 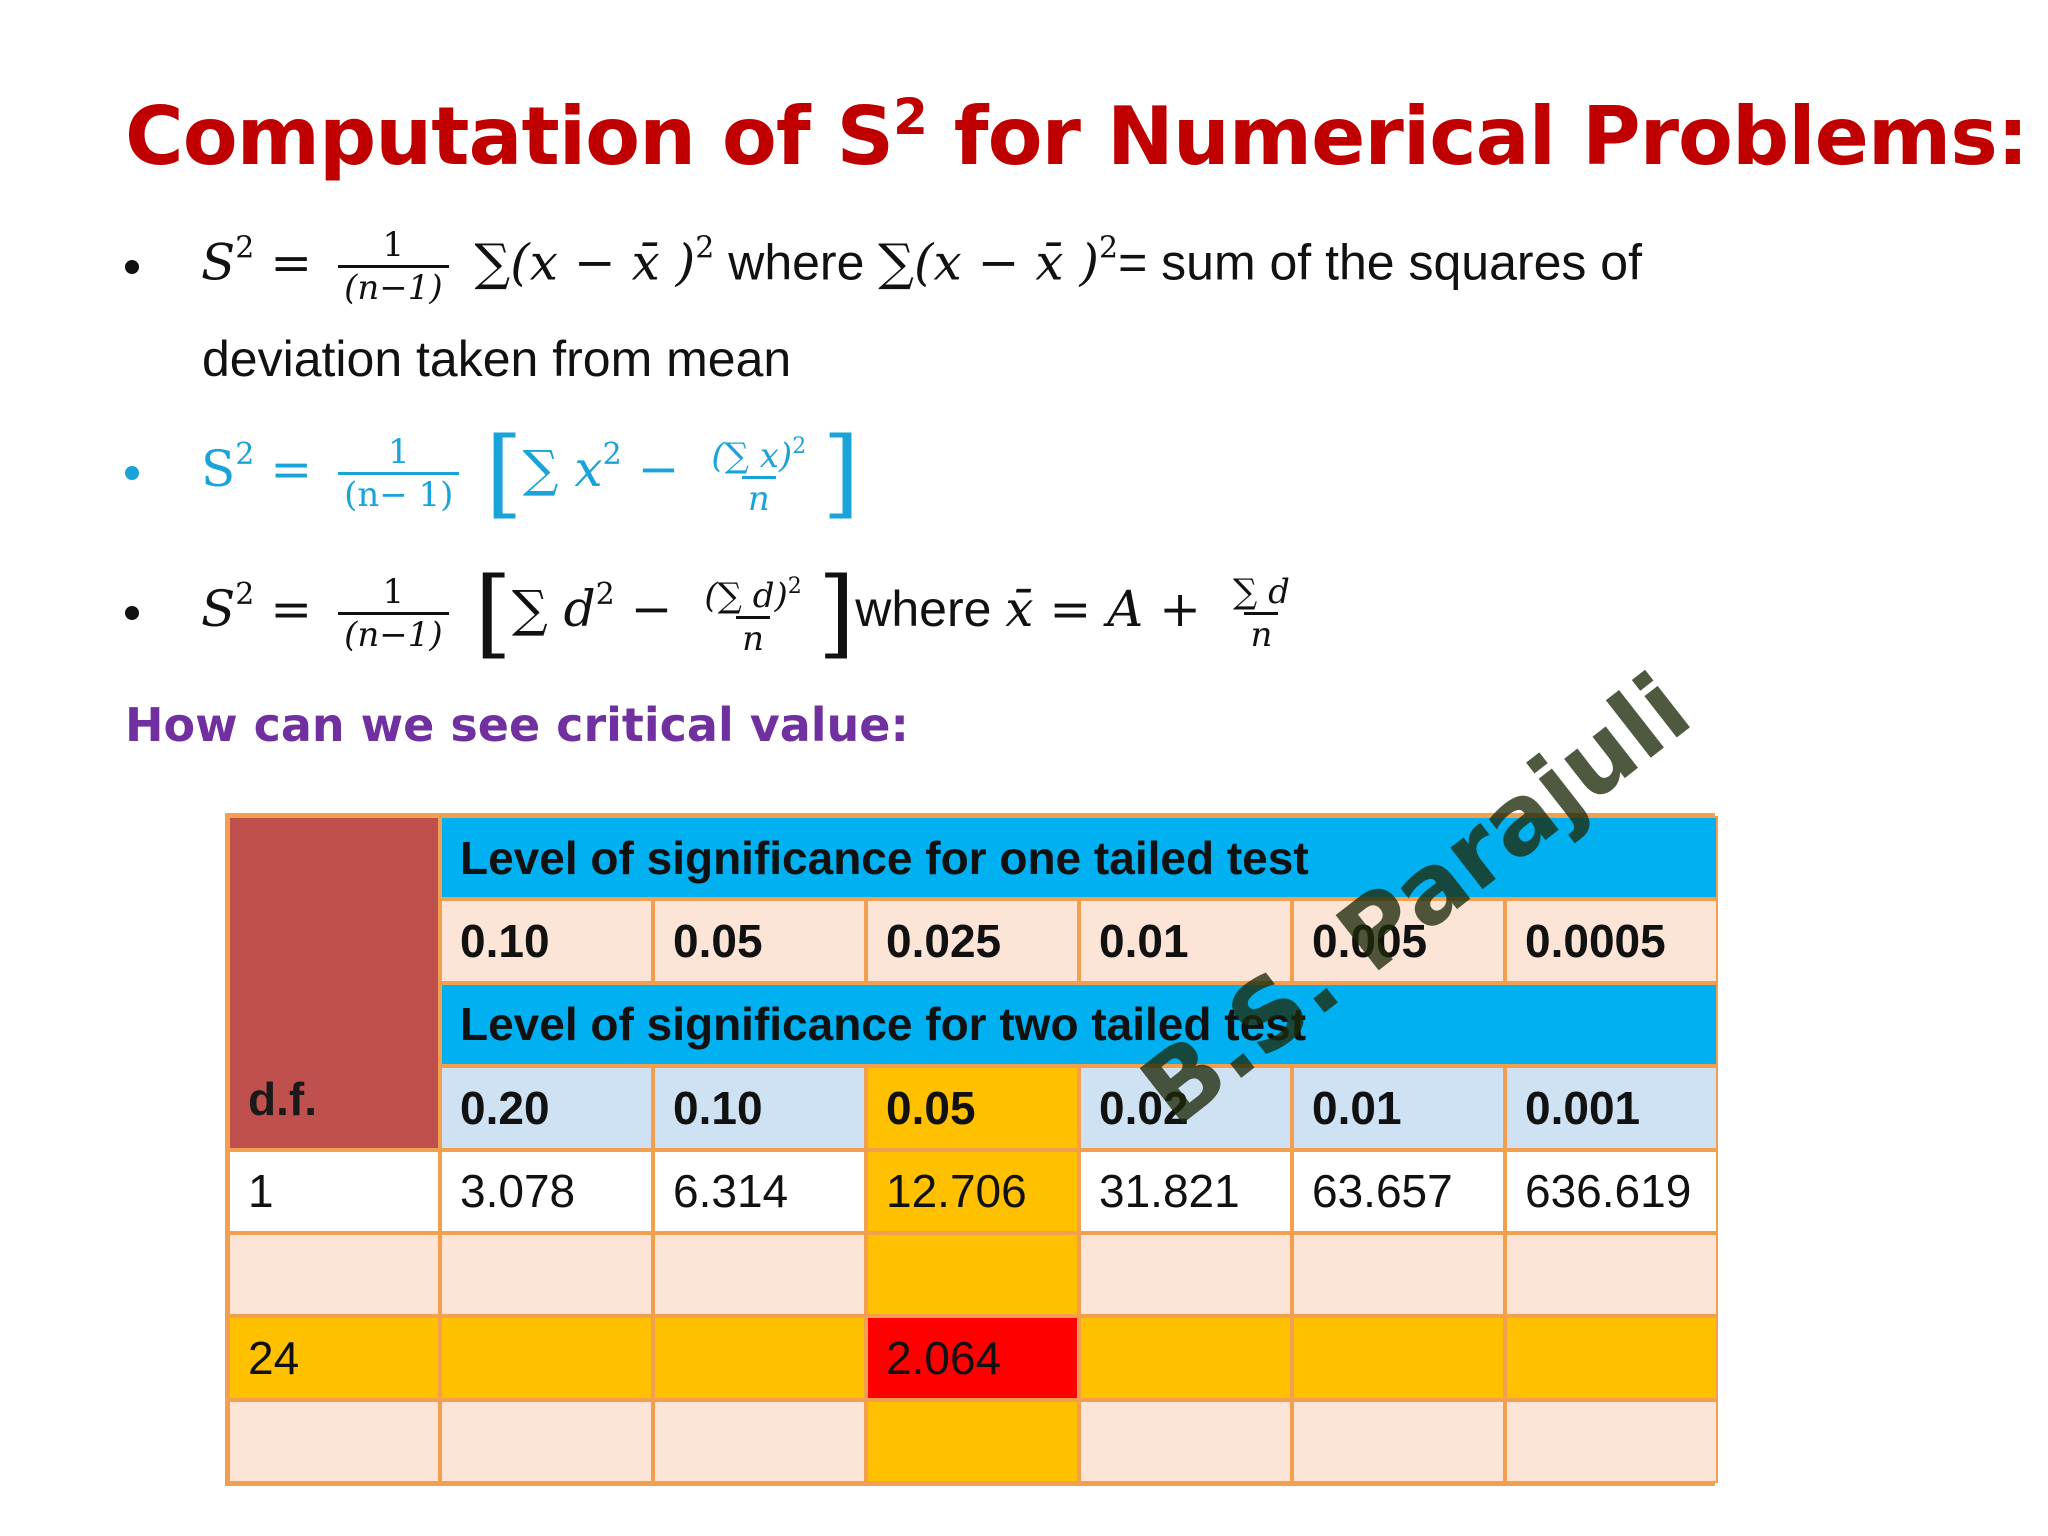 What do you see at coordinates (245, 454) in the screenshot?
I see `formula-2-lhs-exp: 2` at bounding box center [245, 454].